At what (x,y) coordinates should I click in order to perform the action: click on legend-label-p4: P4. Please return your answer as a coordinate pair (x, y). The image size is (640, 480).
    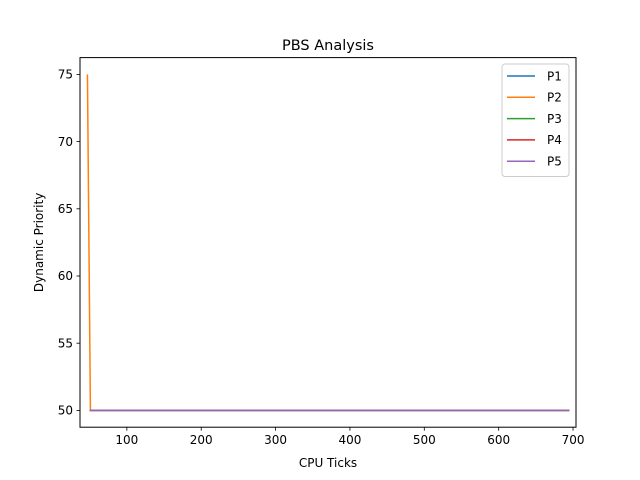
    Looking at the image, I should click on (554, 140).